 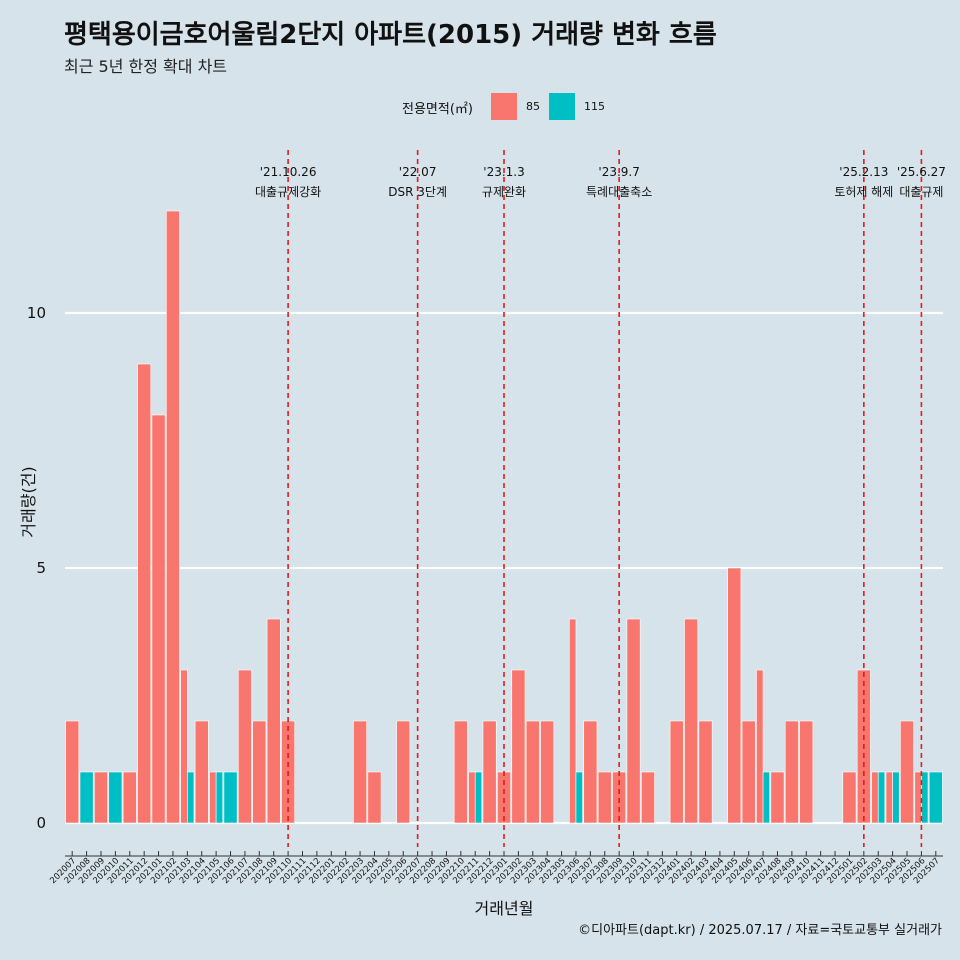 I want to click on event-name-label: 특례대출축소, so click(x=619, y=192).